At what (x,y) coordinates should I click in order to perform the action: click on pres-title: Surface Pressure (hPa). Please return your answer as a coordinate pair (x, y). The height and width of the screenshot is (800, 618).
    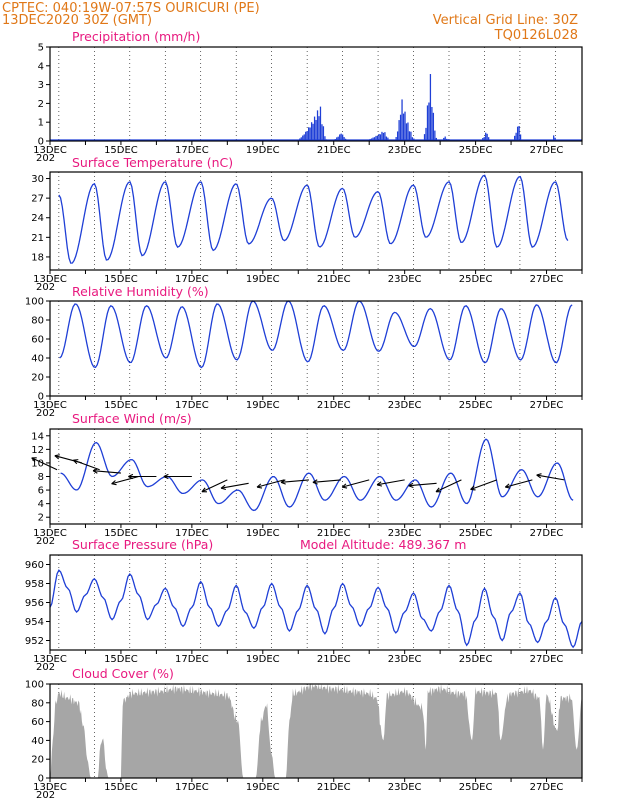
    Looking at the image, I should click on (142, 544).